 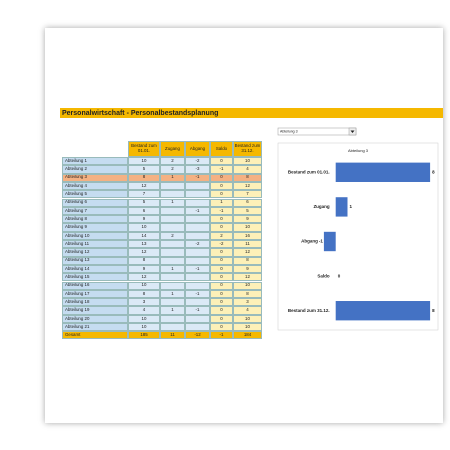 What do you see at coordinates (251, 113) in the screenshot?
I see `title-bar` at bounding box center [251, 113].